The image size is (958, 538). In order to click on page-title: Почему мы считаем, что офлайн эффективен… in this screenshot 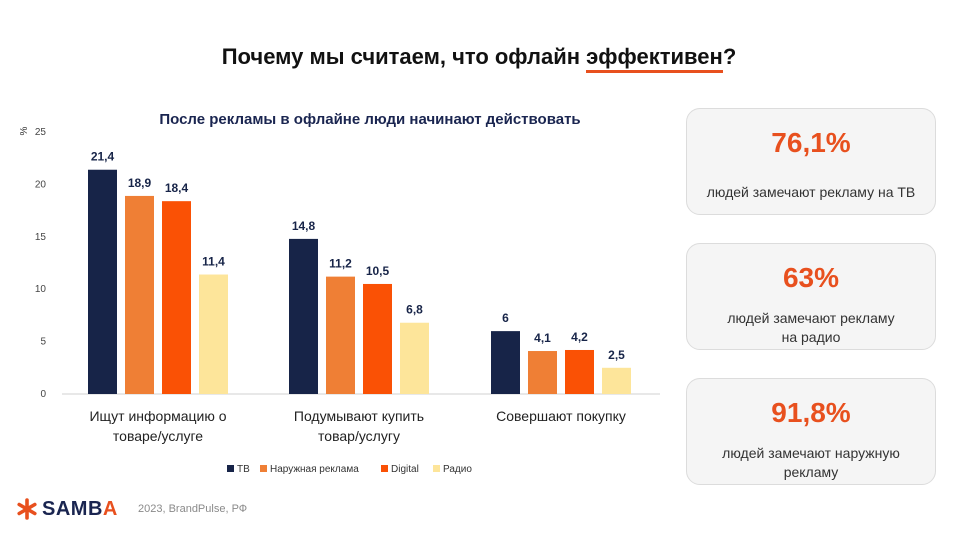, I will do `click(479, 58)`.